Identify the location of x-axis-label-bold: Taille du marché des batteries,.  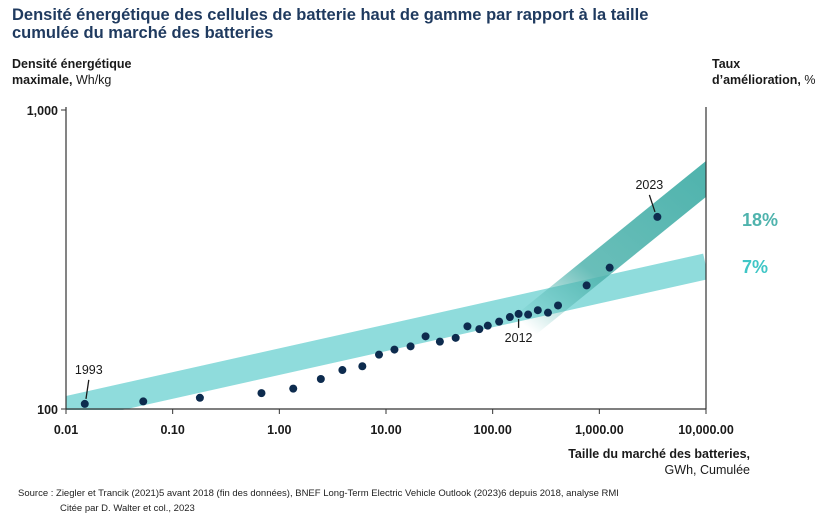
(659, 454).